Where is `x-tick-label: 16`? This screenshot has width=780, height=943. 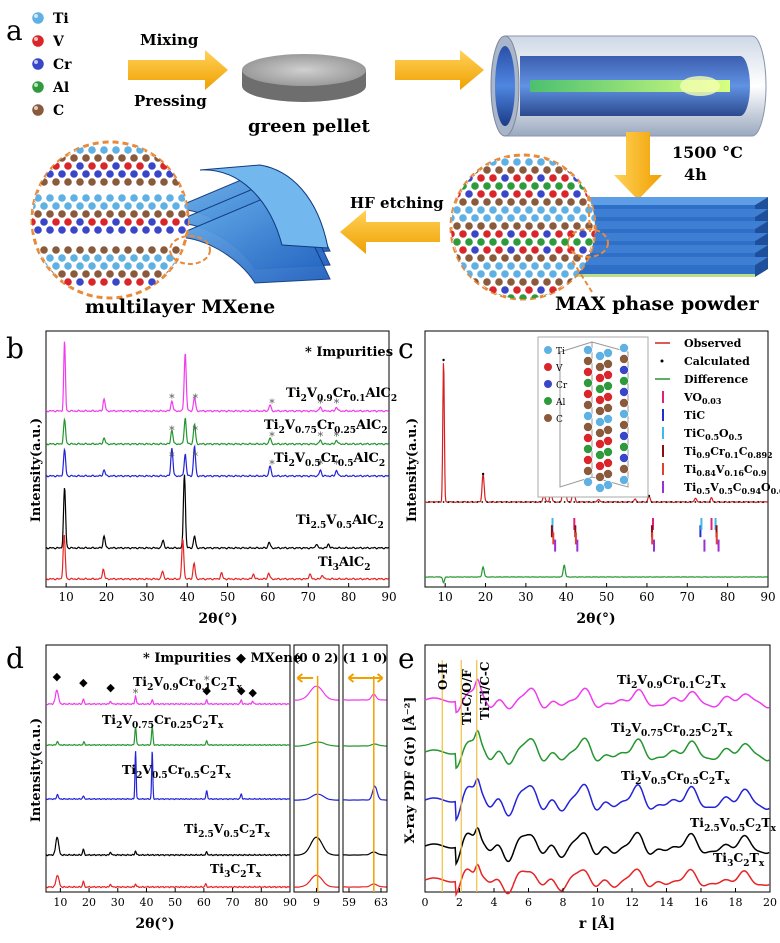
x-tick-label: 16 is located at coordinates (701, 902).